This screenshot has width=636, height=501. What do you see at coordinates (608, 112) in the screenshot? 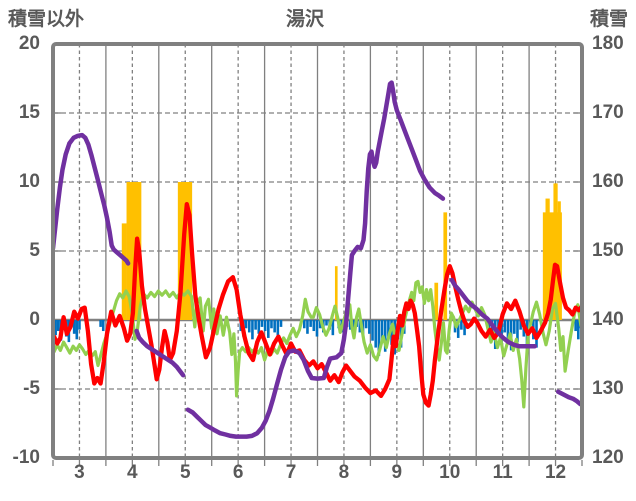
I see `right-axis-tick-label: 170` at bounding box center [608, 112].